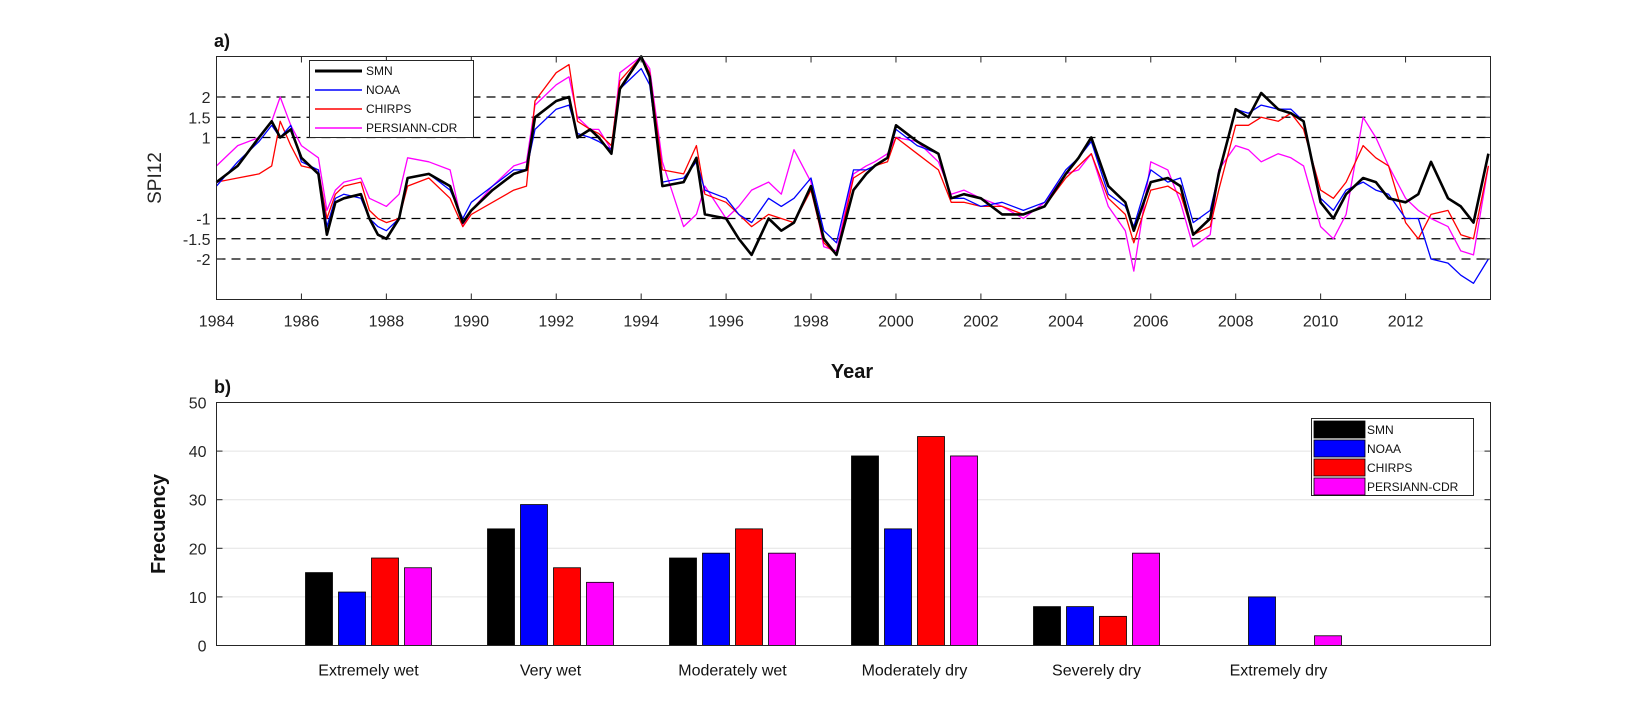 Image resolution: width=1644 pixels, height=728 pixels. I want to click on bar-severely-dry-smn, so click(1047, 626).